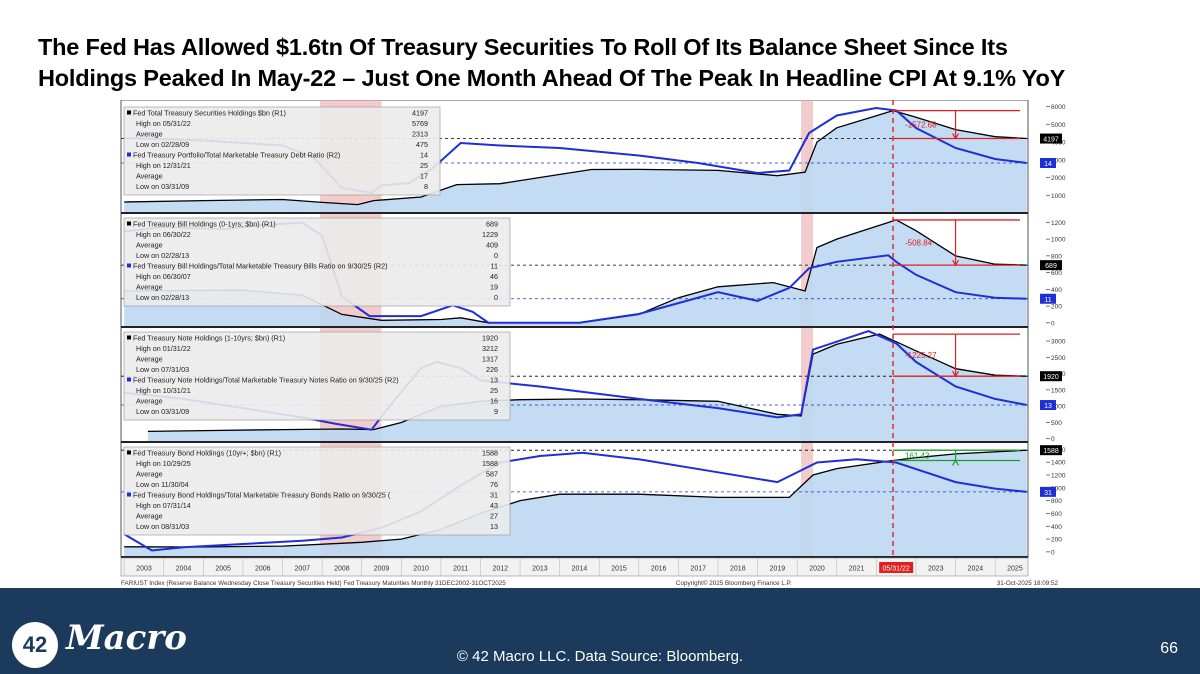  I want to click on x-tick-label: 2008, so click(342, 569).